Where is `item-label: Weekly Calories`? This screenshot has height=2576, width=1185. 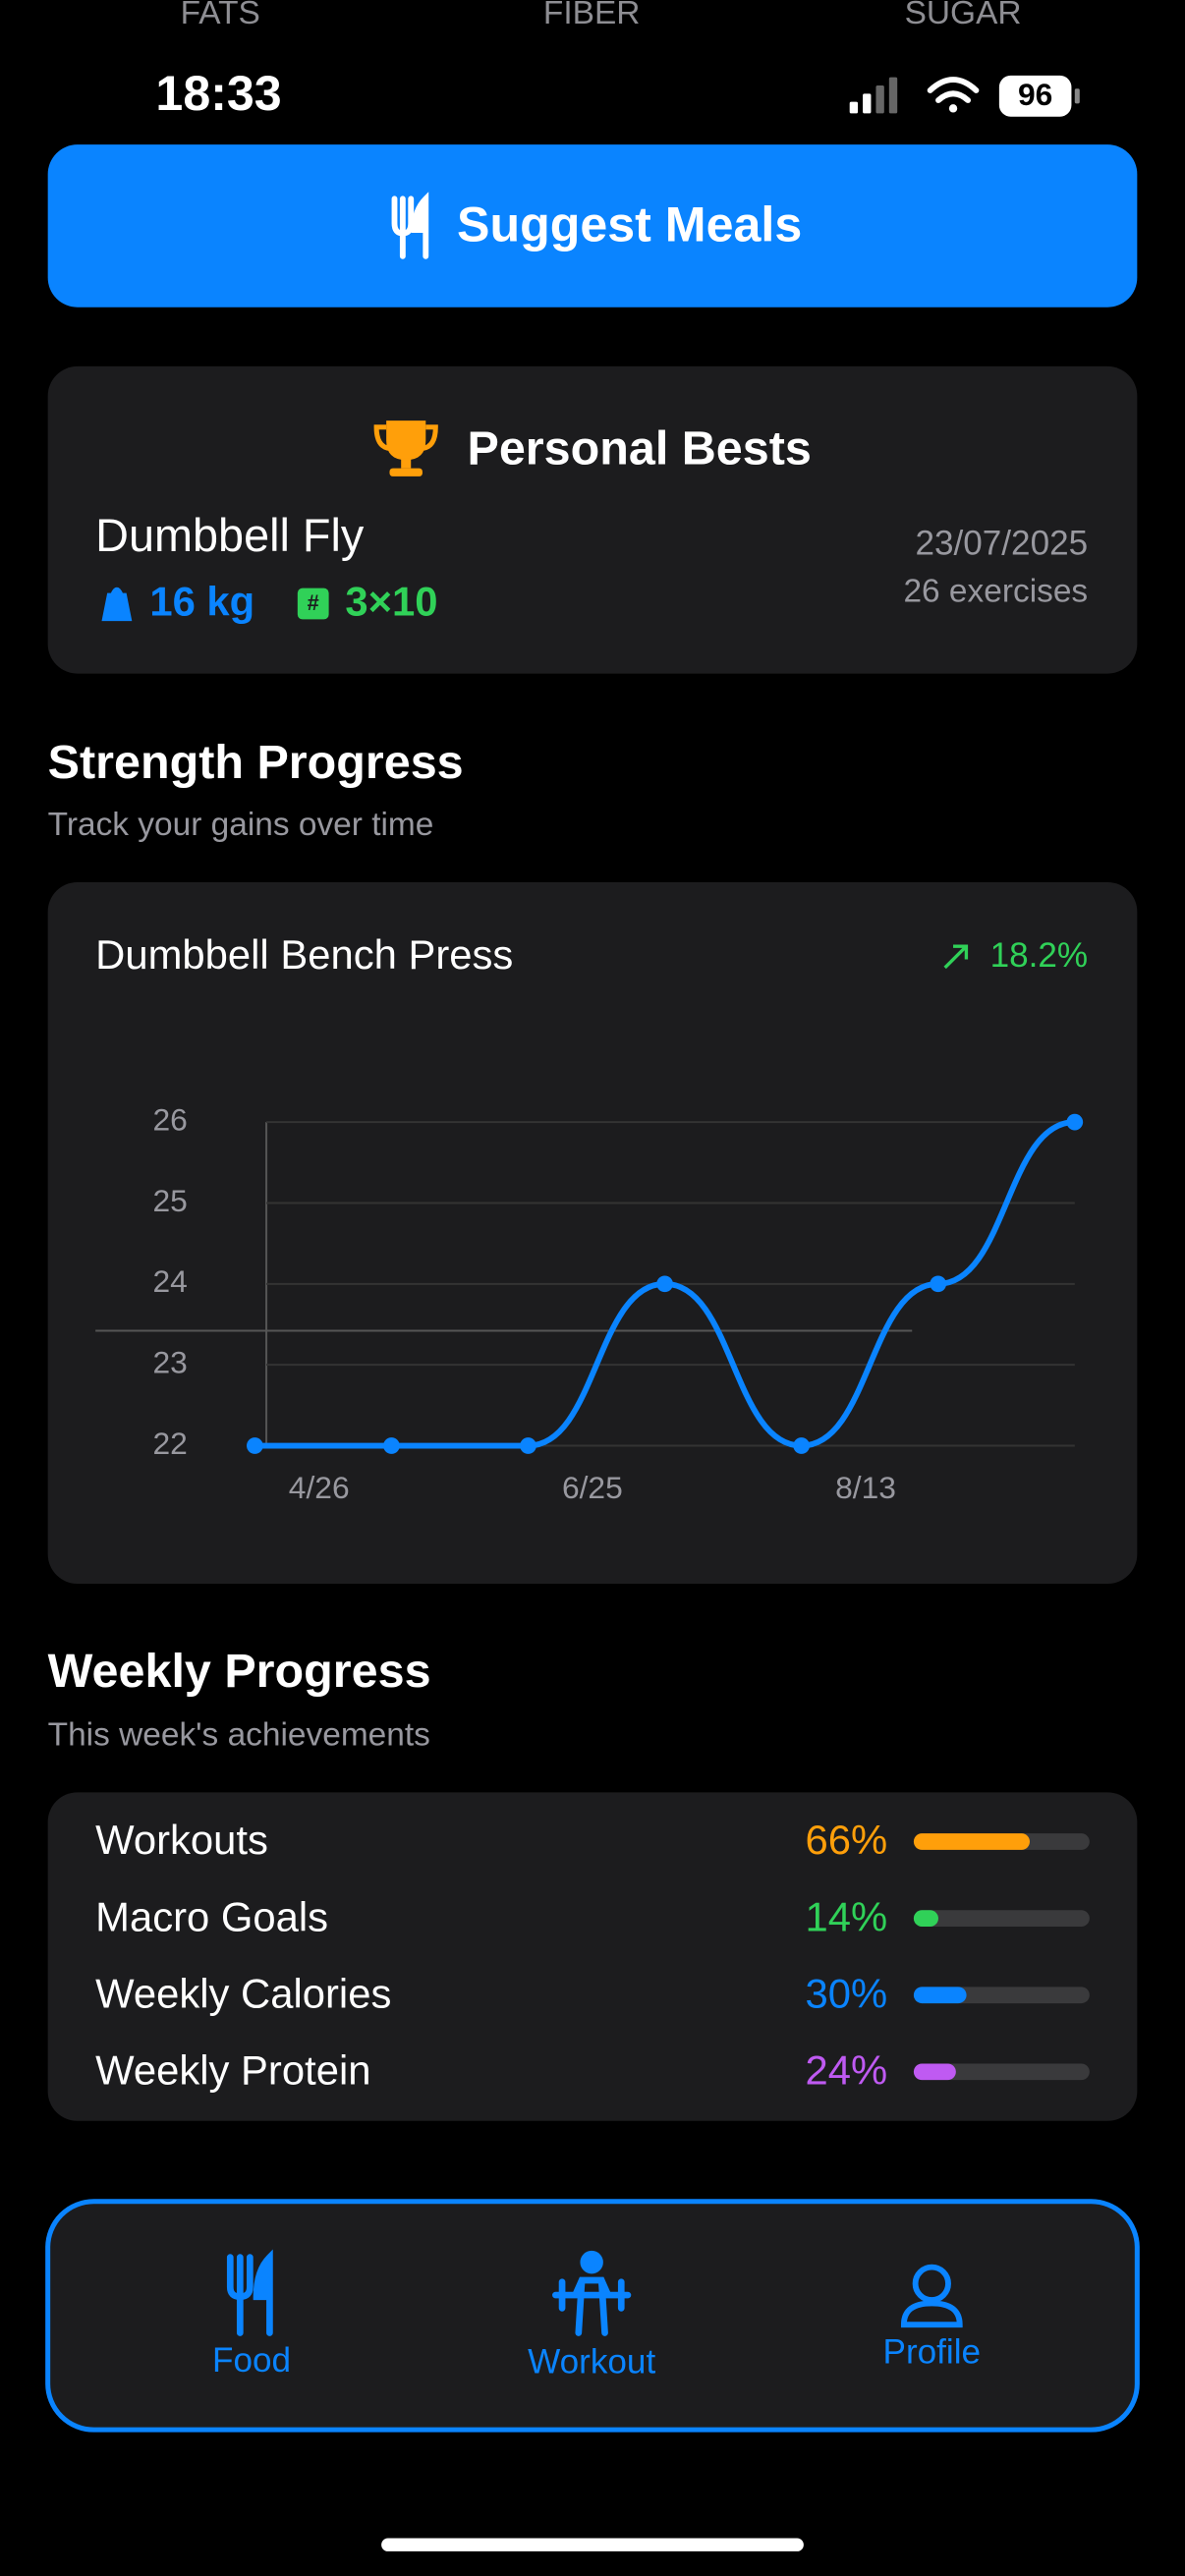
item-label: Weekly Calories is located at coordinates (243, 1993).